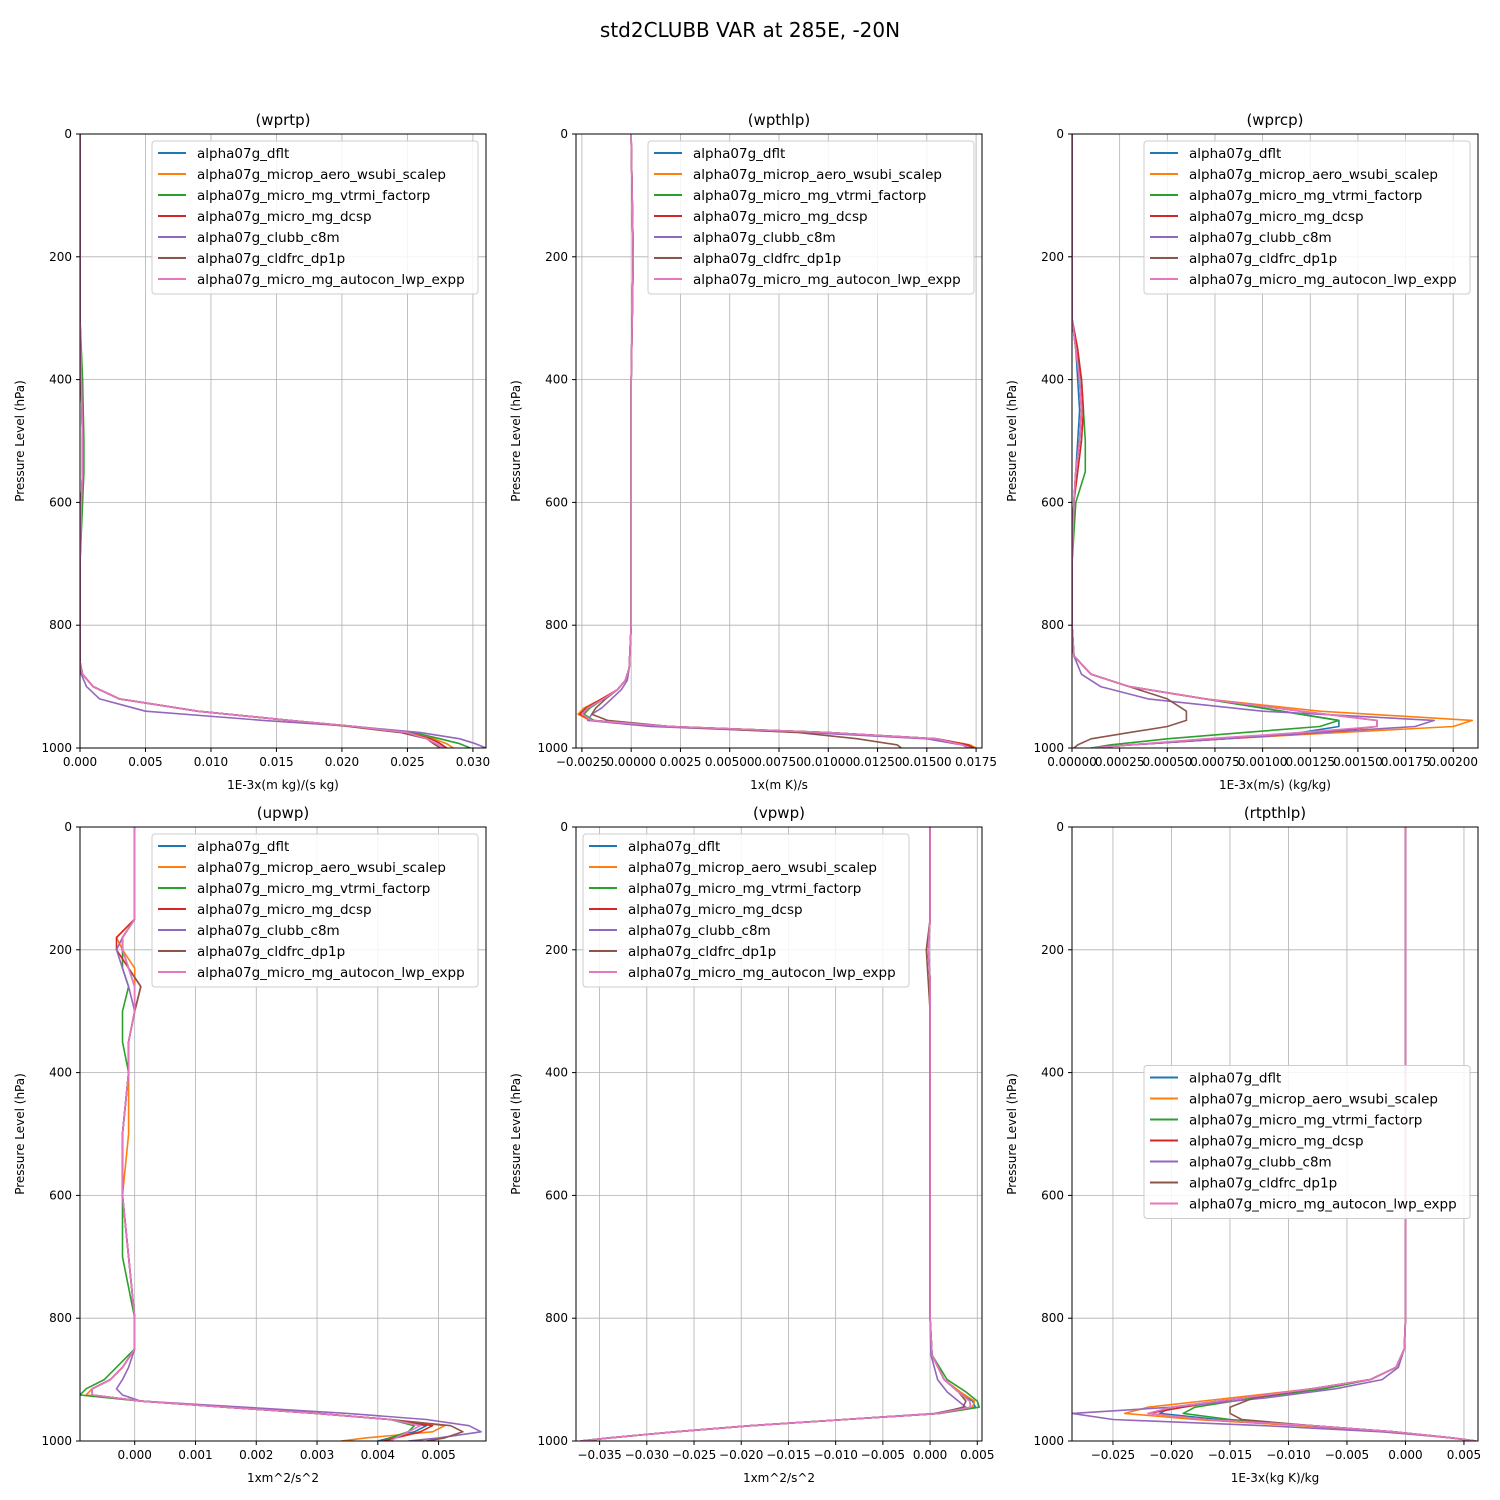  Describe the element at coordinates (407, 762) in the screenshot. I see `x-tick-label: 0.025` at that location.